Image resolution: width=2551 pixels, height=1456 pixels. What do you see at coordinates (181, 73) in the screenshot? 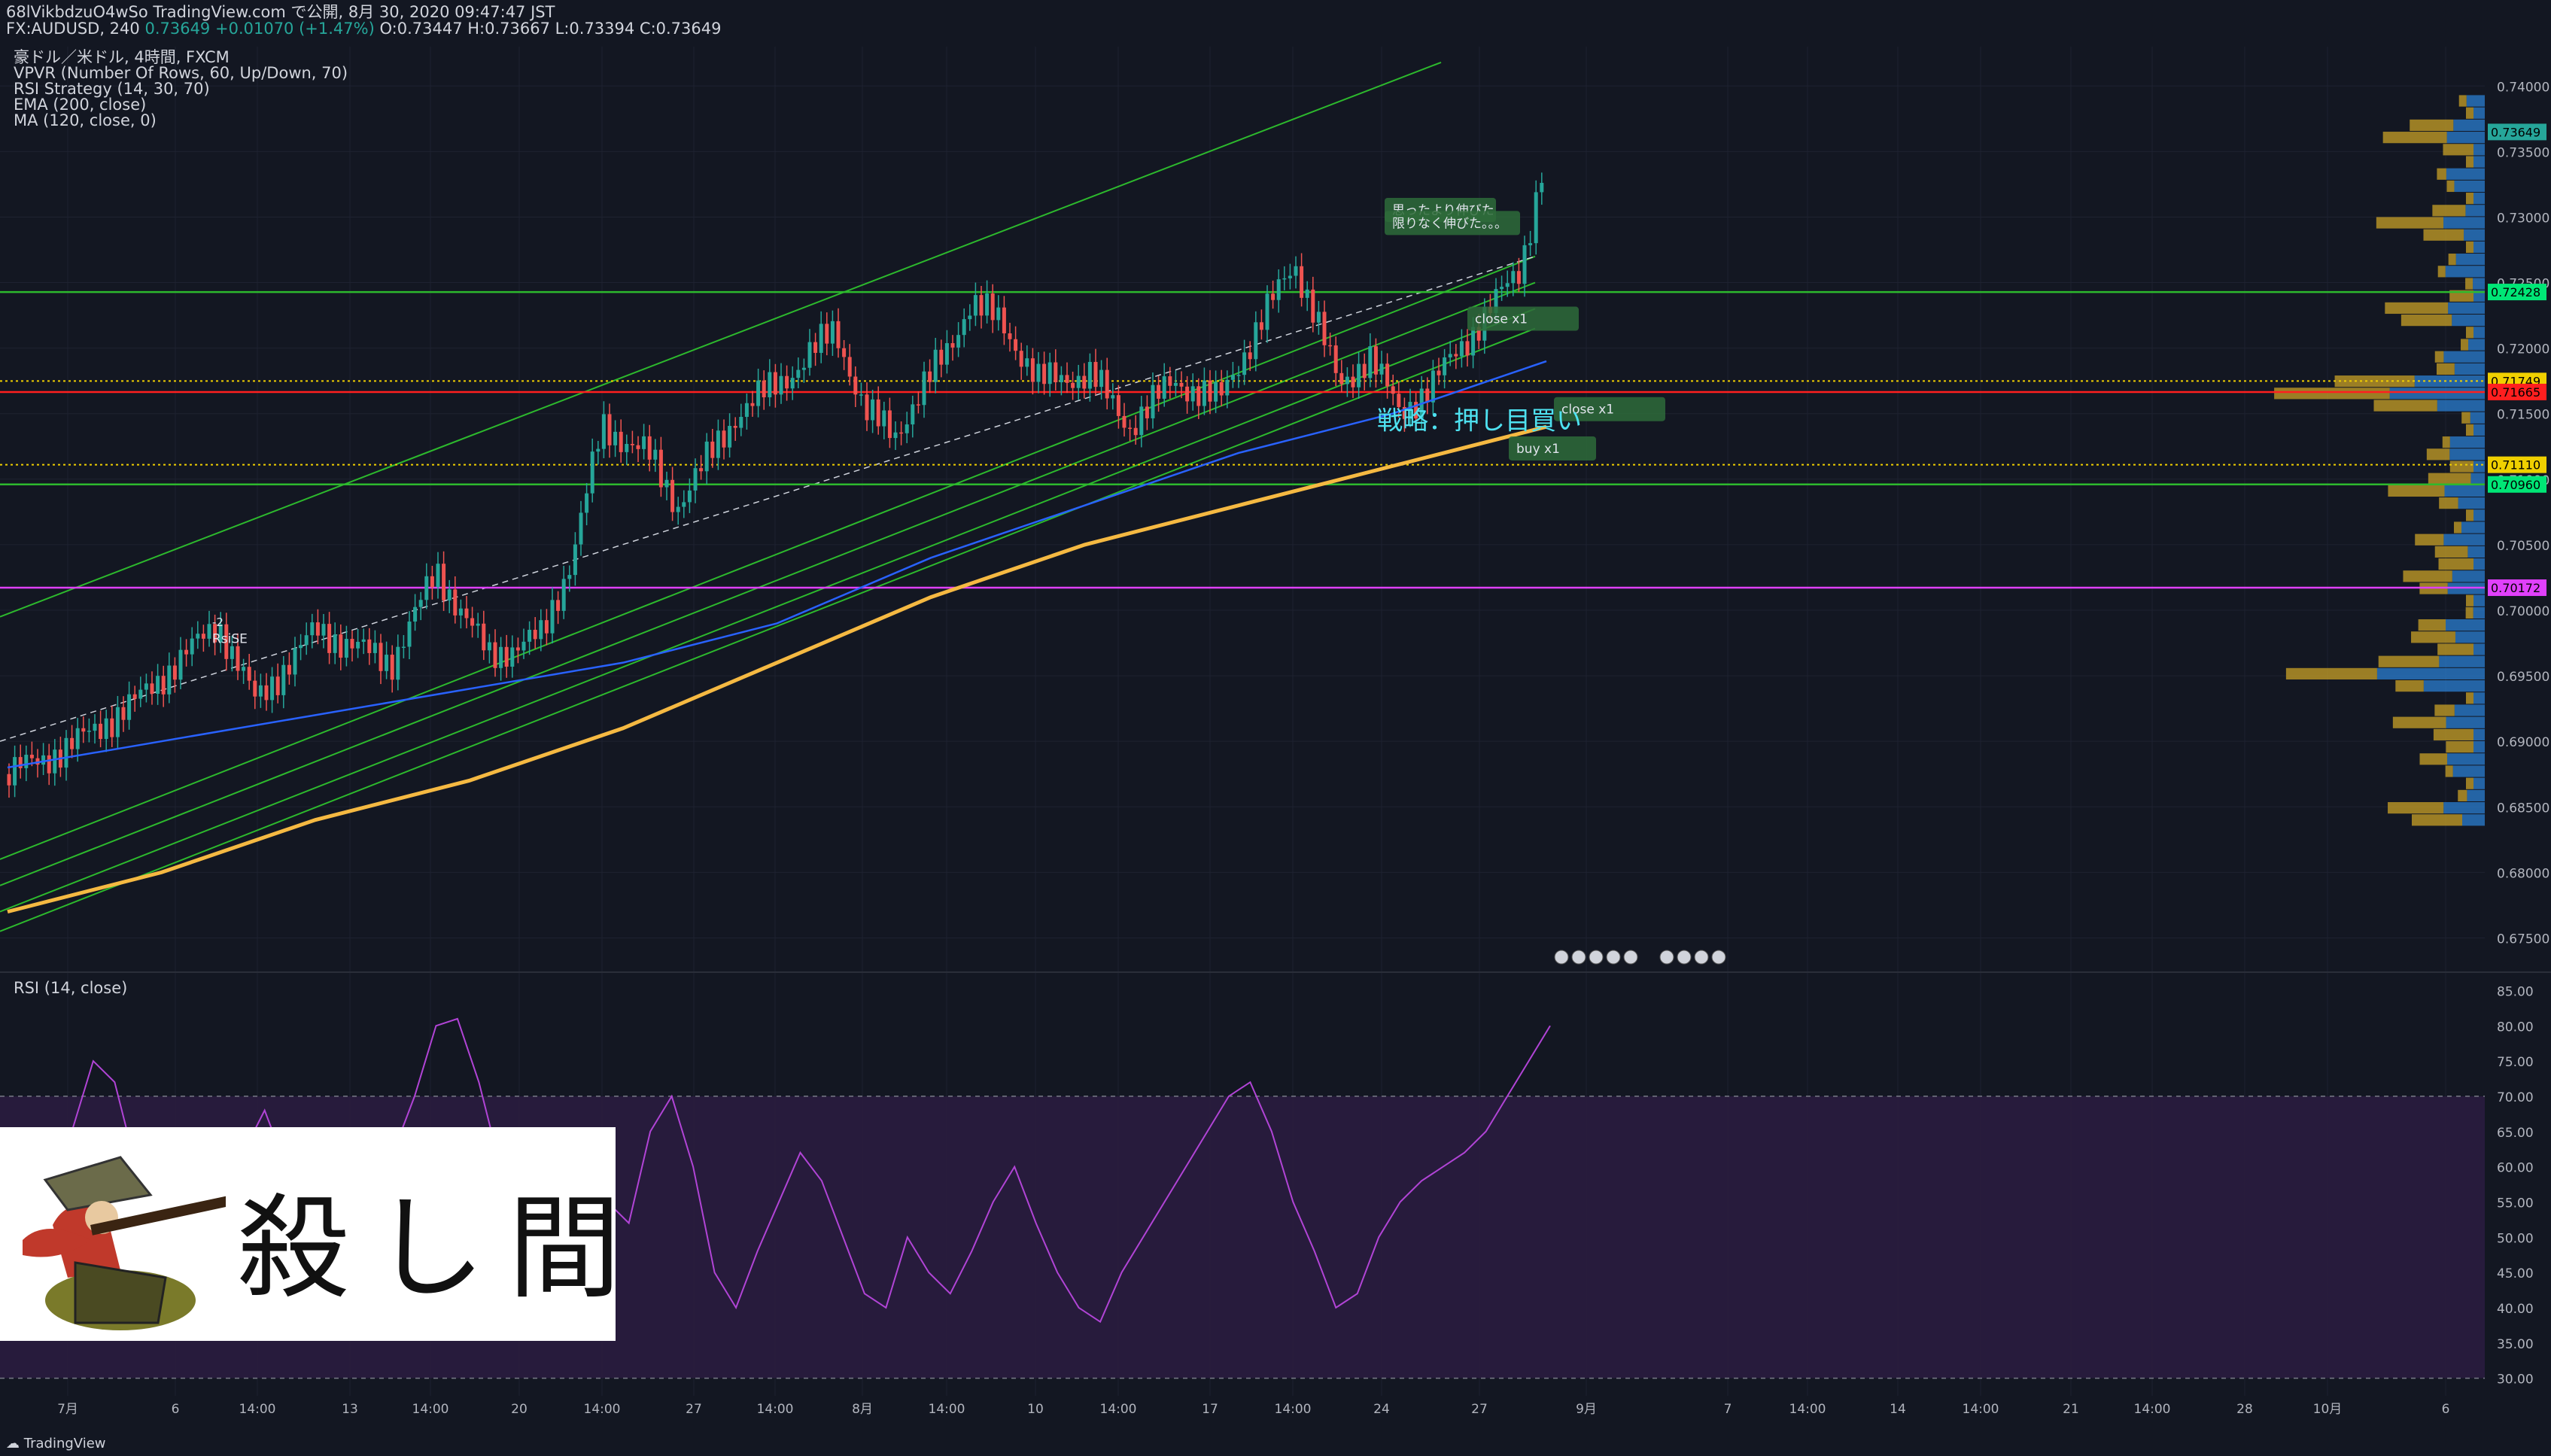
I see `indicator-label: VPVR (Number Of Rows, 60, Up/Down, 70)` at bounding box center [181, 73].